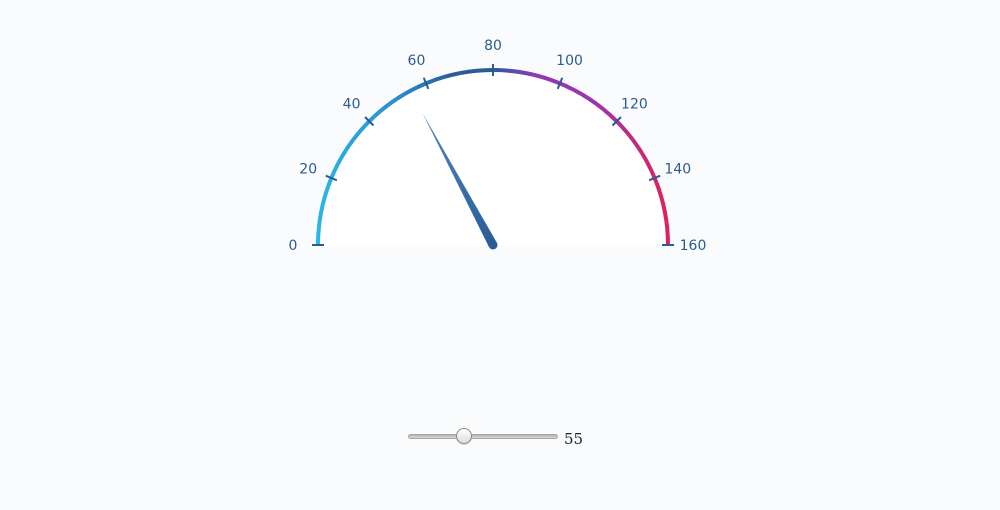  What do you see at coordinates (634, 105) in the screenshot?
I see `tick-label: 120` at bounding box center [634, 105].